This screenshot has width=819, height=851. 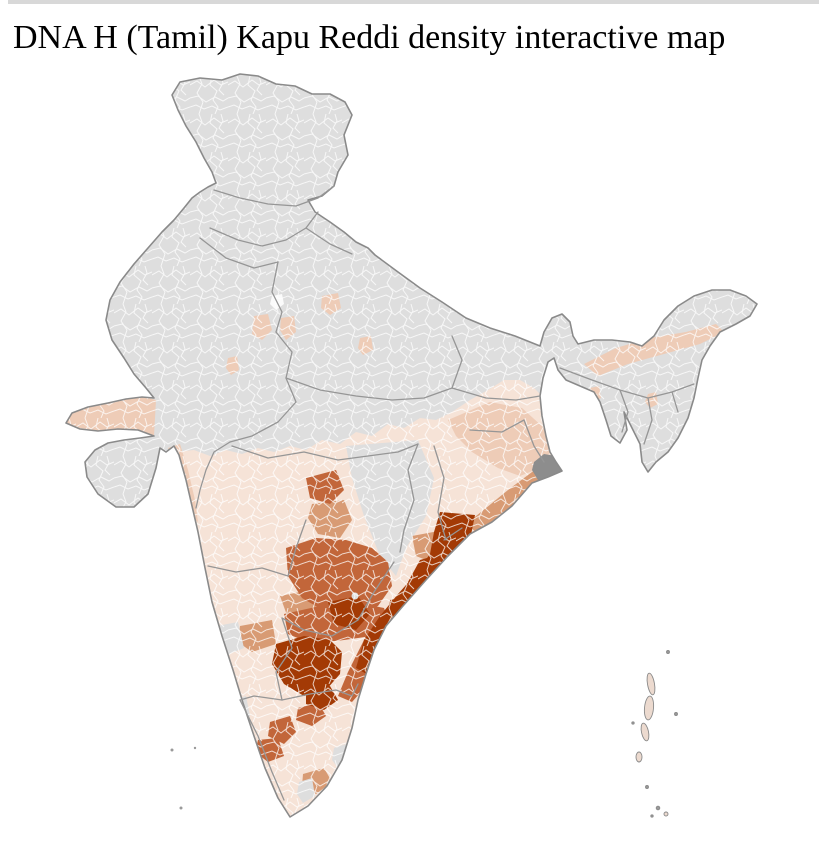 What do you see at coordinates (183, 778) in the screenshot?
I see `lakshadweep-islets` at bounding box center [183, 778].